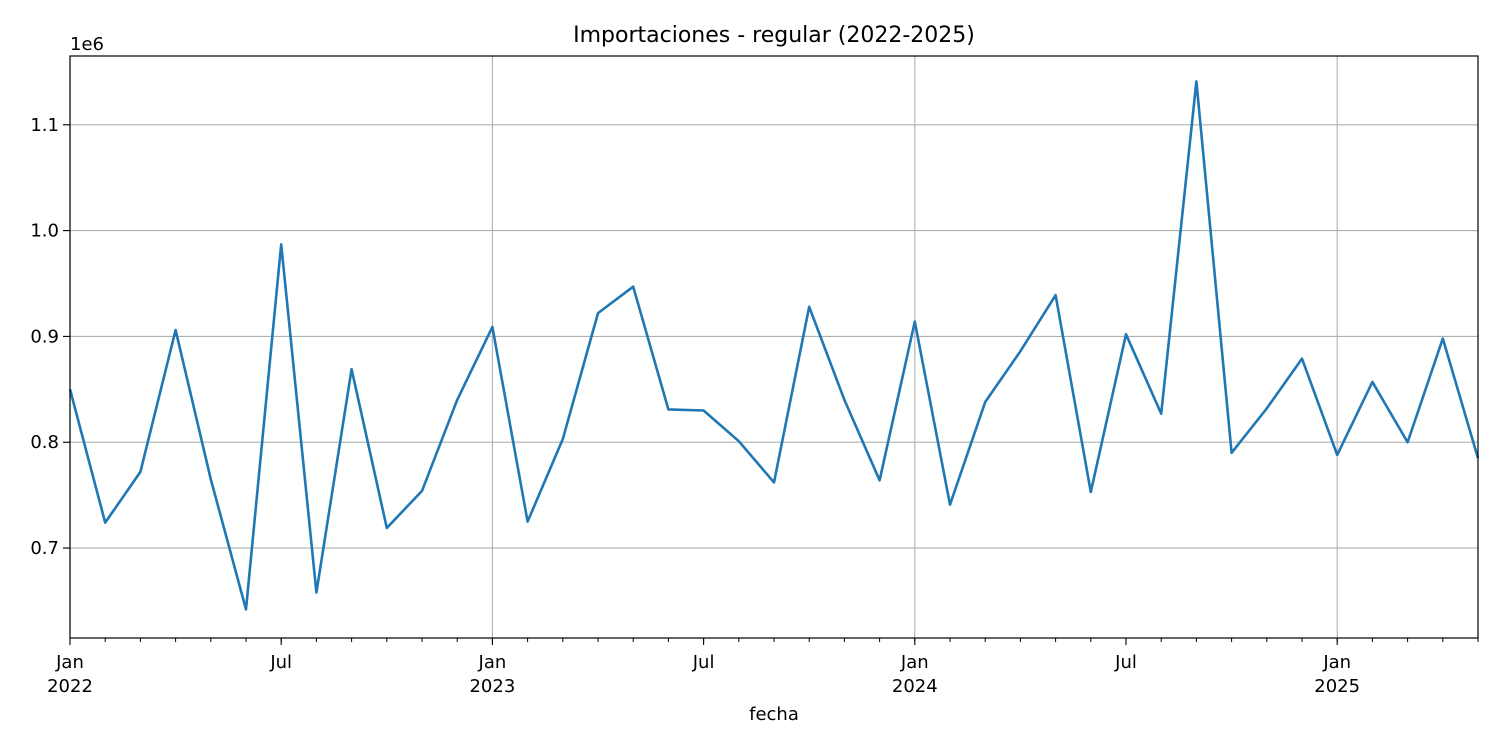 This screenshot has height=750, width=1500. Describe the element at coordinates (87, 44) in the screenshot. I see `y-offset-label: 1e6` at that location.